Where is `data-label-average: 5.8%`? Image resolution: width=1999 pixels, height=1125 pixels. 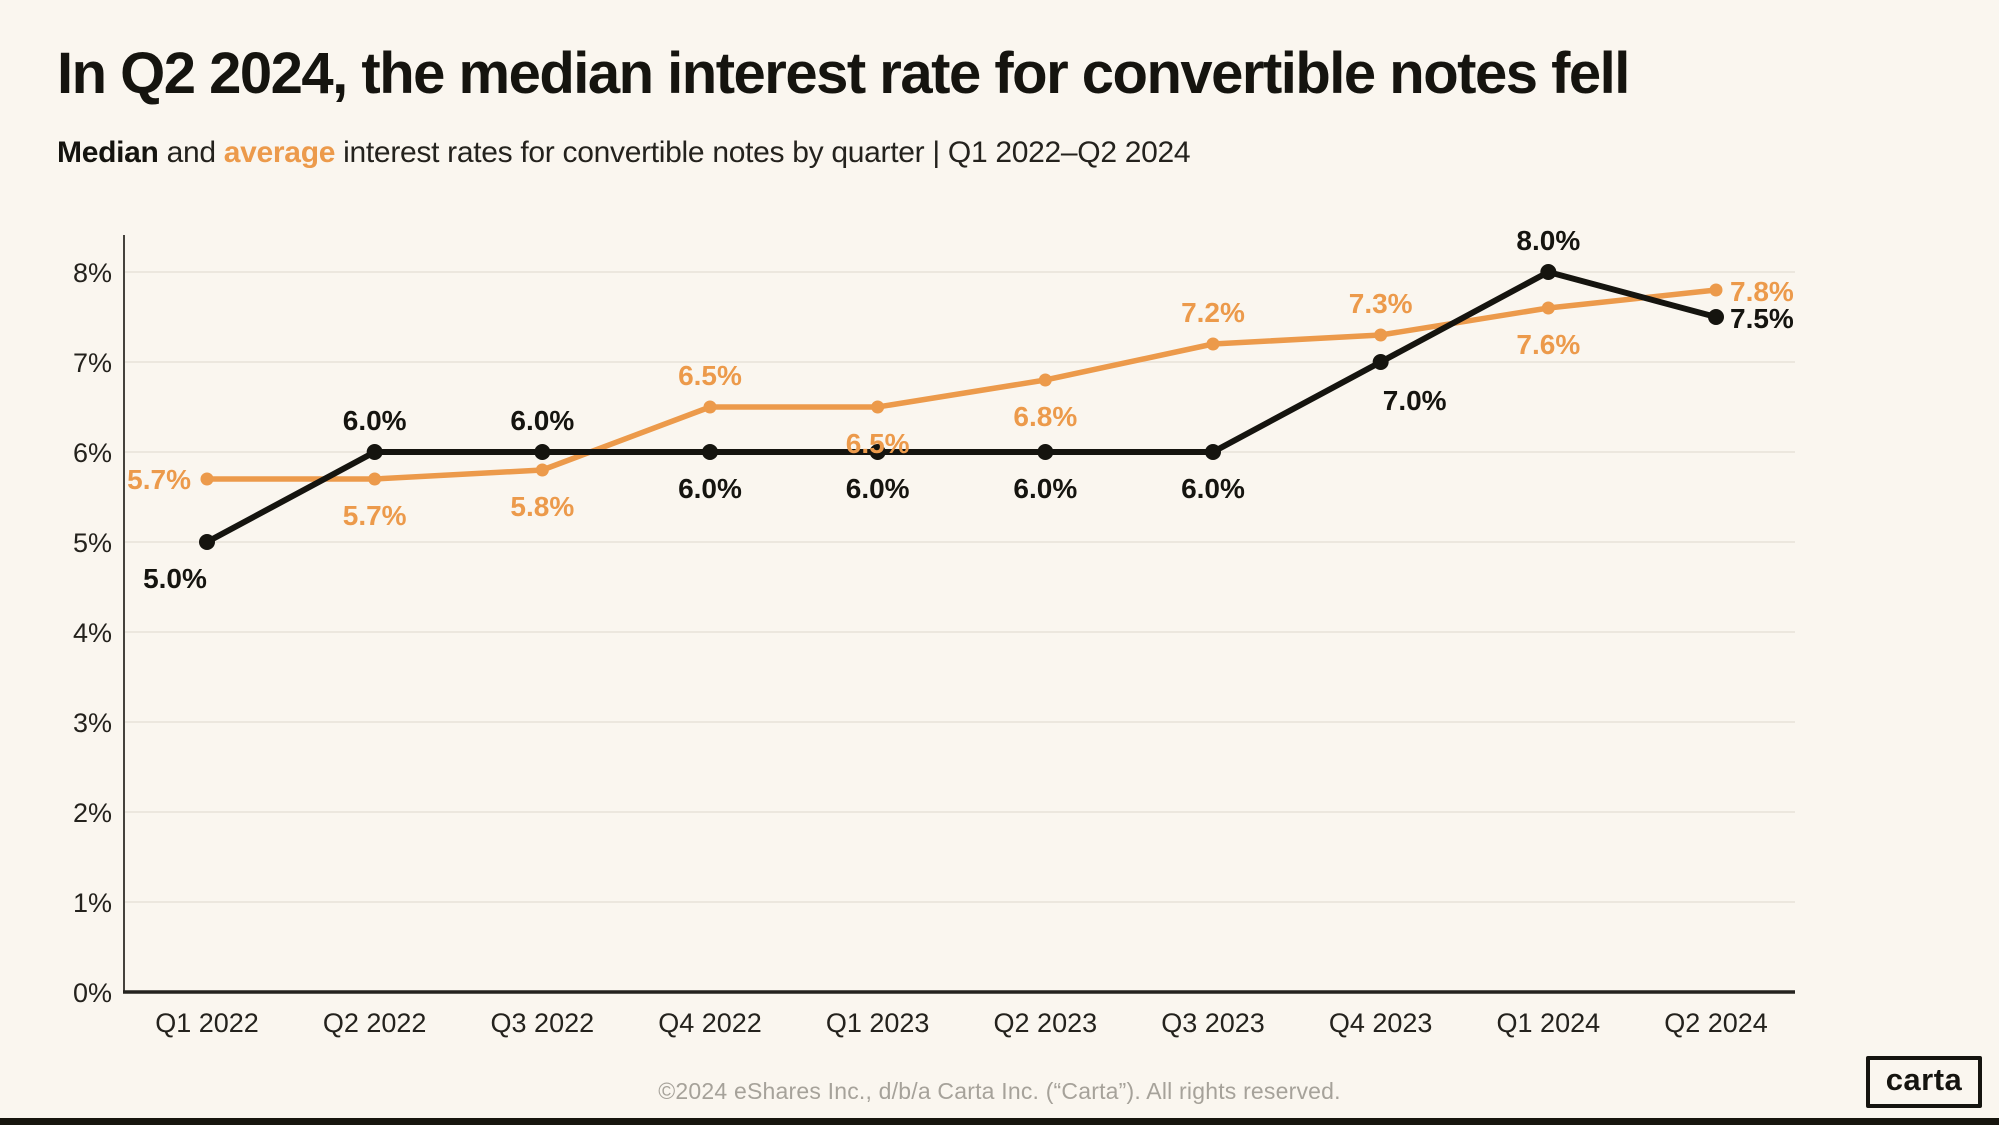
data-label-average: 5.8% is located at coordinates (542, 506).